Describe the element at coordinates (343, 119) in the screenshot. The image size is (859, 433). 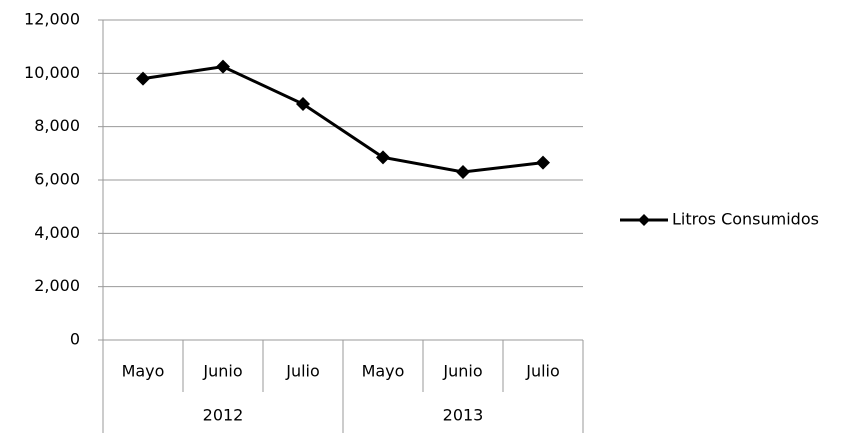
I see `series-line` at that location.